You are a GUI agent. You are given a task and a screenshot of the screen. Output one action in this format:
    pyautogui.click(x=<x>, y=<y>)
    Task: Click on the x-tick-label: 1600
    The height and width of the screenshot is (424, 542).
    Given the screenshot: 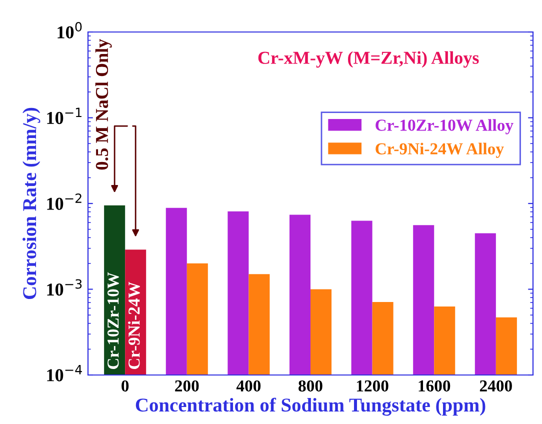 What is the action you would take?
    pyautogui.click(x=434, y=386)
    